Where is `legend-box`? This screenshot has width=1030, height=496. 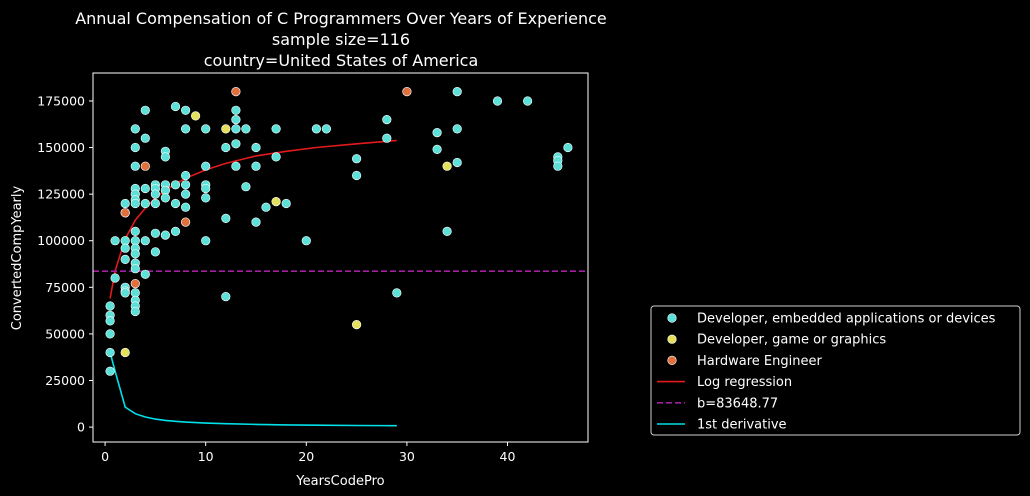
legend-box is located at coordinates (835, 370).